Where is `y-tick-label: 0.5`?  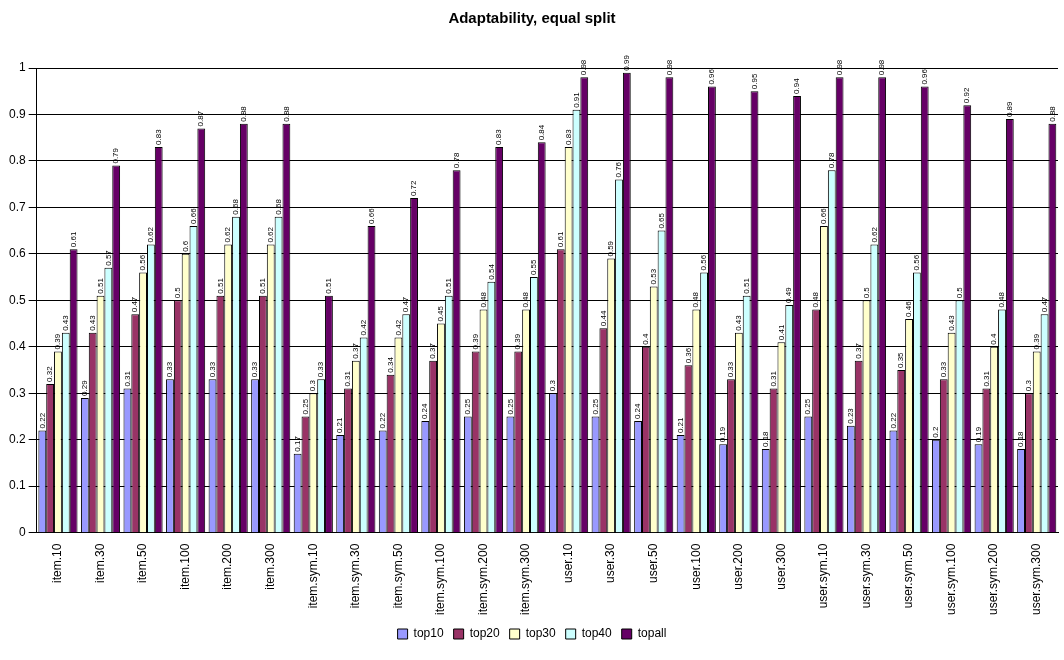 y-tick-label: 0.5 is located at coordinates (17, 299).